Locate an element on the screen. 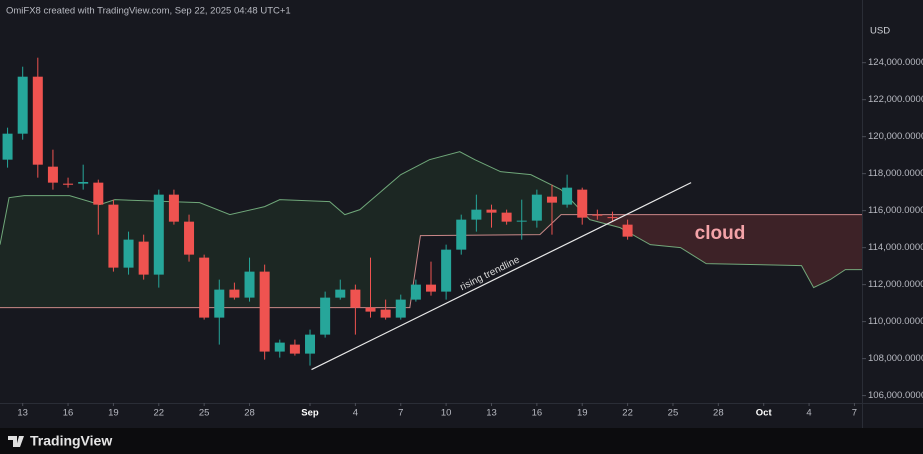  y-tick-label: 116,000.0000 is located at coordinates (895, 210).